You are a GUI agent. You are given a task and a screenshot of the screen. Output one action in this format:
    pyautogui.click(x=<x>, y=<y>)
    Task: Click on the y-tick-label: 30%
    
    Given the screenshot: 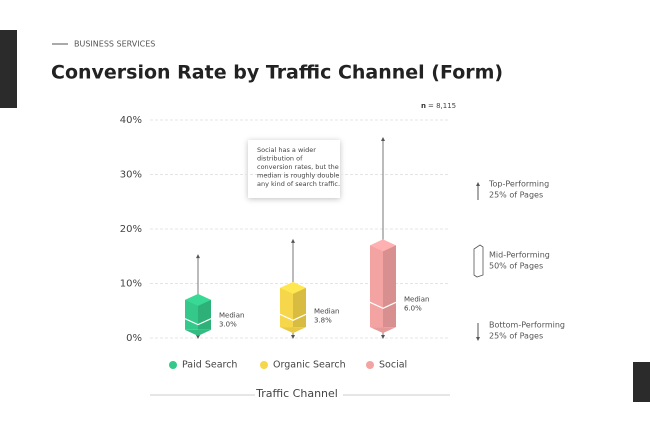 What is the action you would take?
    pyautogui.click(x=131, y=175)
    